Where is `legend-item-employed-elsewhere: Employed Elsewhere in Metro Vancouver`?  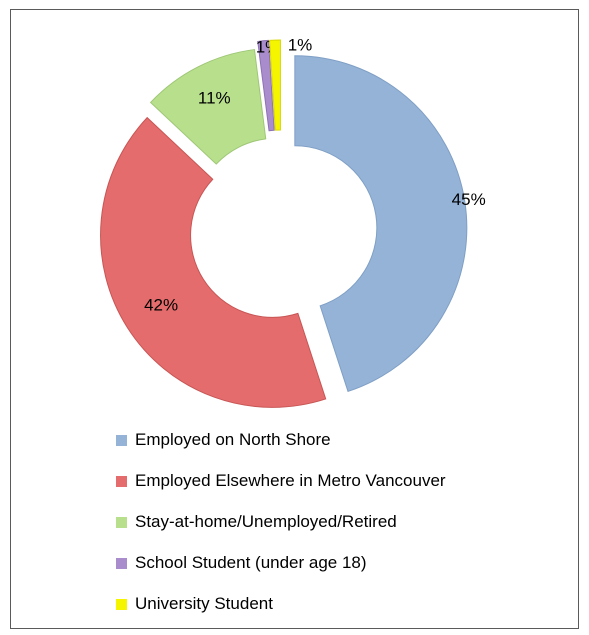 legend-item-employed-elsewhere: Employed Elsewhere in Metro Vancouver is located at coordinates (281, 481).